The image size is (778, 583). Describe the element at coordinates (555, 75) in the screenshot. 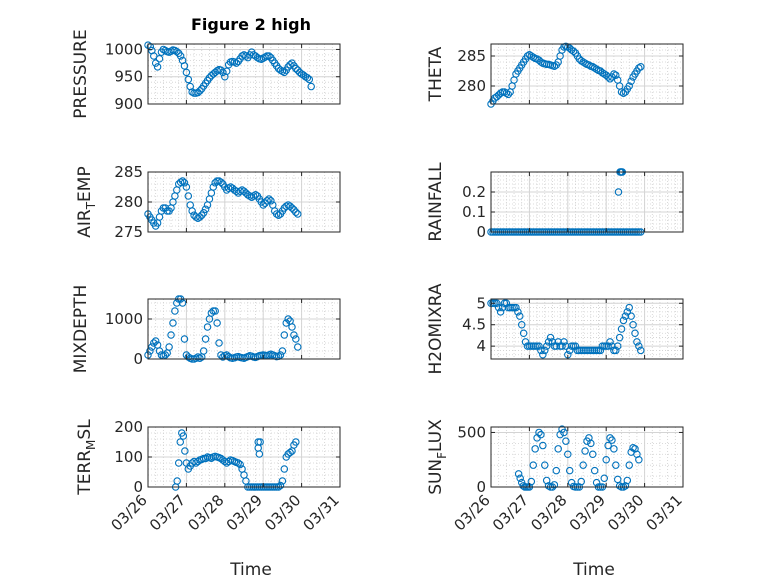

I see `subplot-2: 280 285 THETA` at that location.